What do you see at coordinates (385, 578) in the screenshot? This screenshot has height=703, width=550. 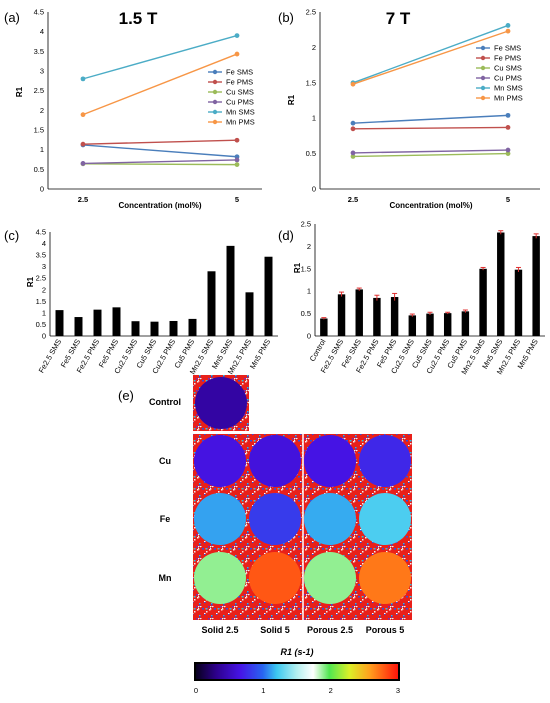 I see `phantom-mn` at bounding box center [385, 578].